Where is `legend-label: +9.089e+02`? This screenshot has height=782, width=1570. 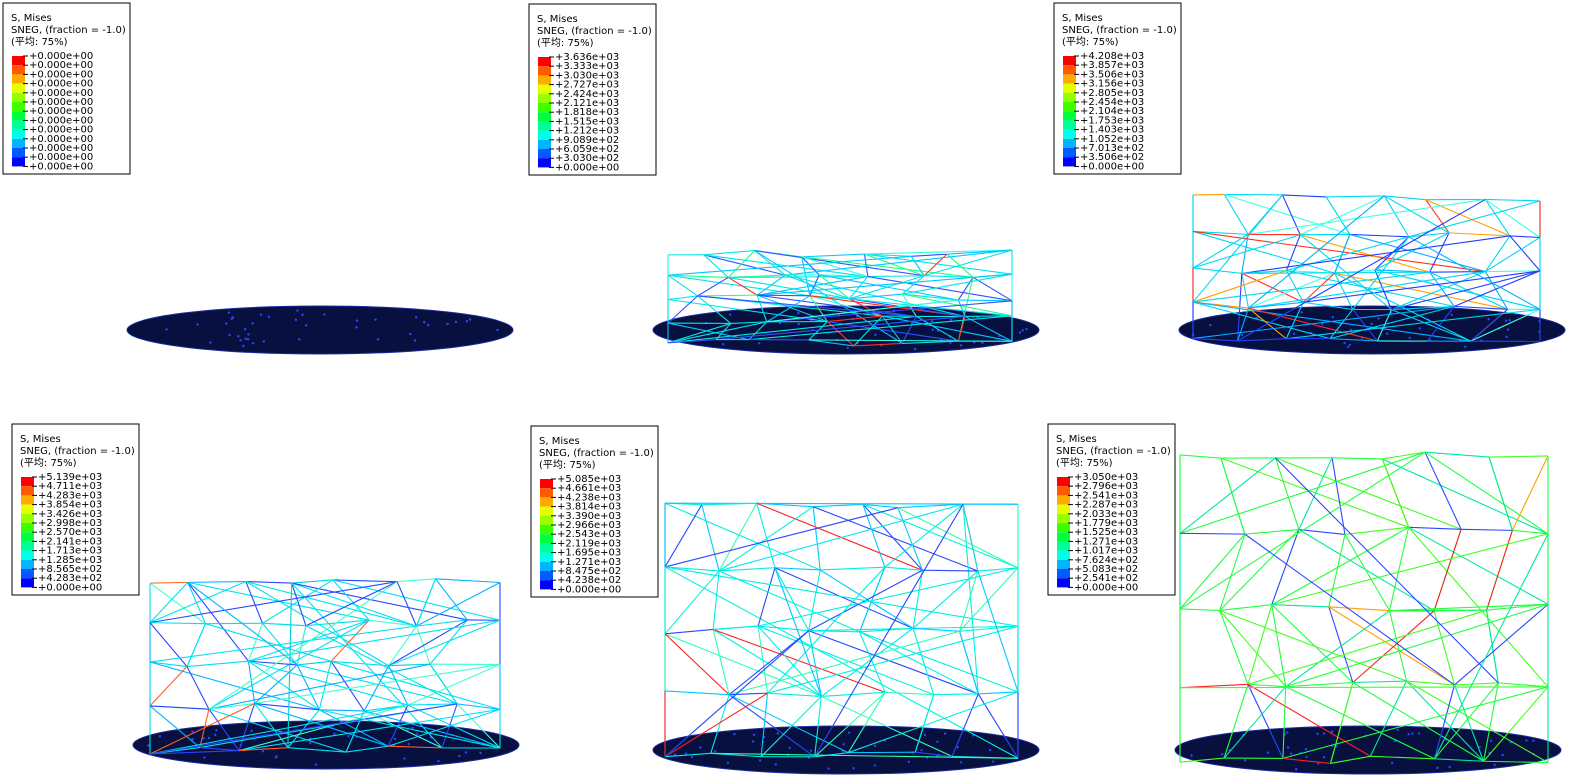
legend-label: +9.089e+02 is located at coordinates (587, 140).